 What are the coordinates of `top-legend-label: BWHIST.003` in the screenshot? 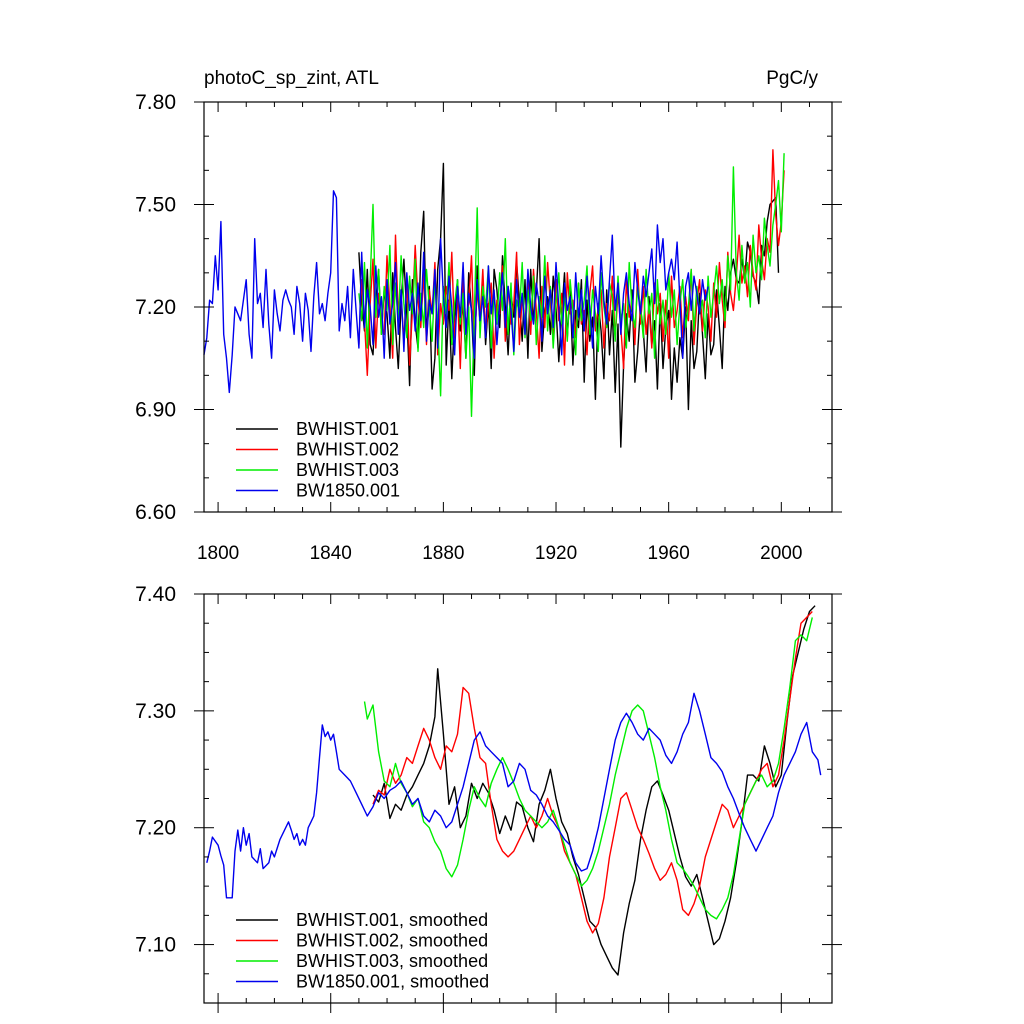 It's located at (347, 470).